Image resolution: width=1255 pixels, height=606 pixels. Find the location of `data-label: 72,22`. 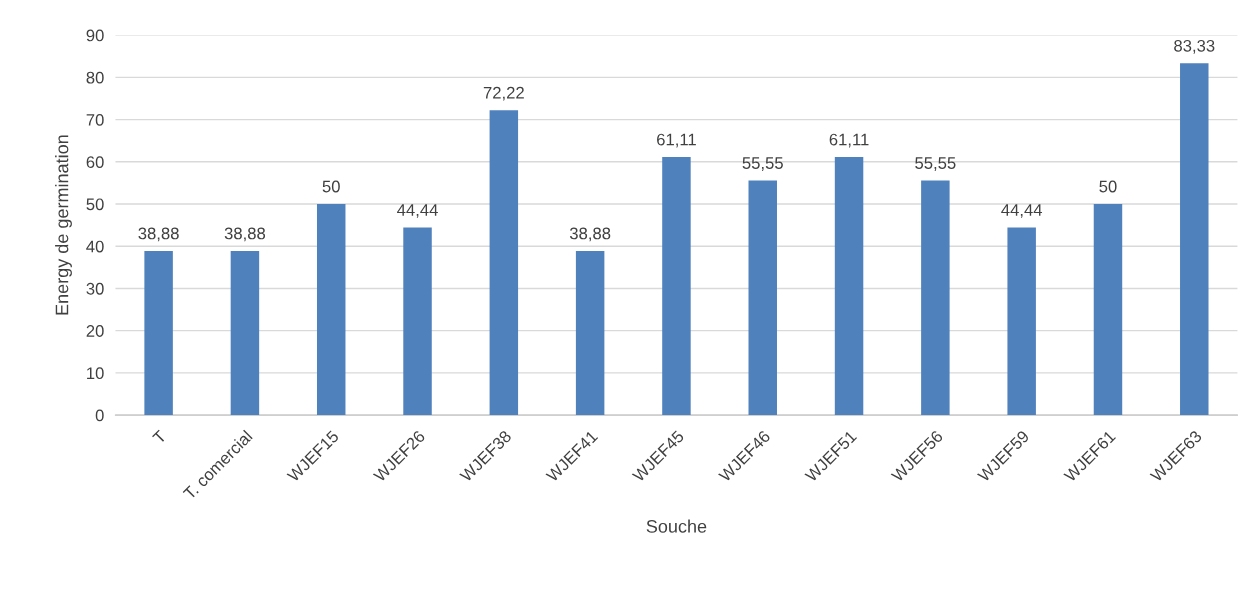

data-label: 72,22 is located at coordinates (503, 93).